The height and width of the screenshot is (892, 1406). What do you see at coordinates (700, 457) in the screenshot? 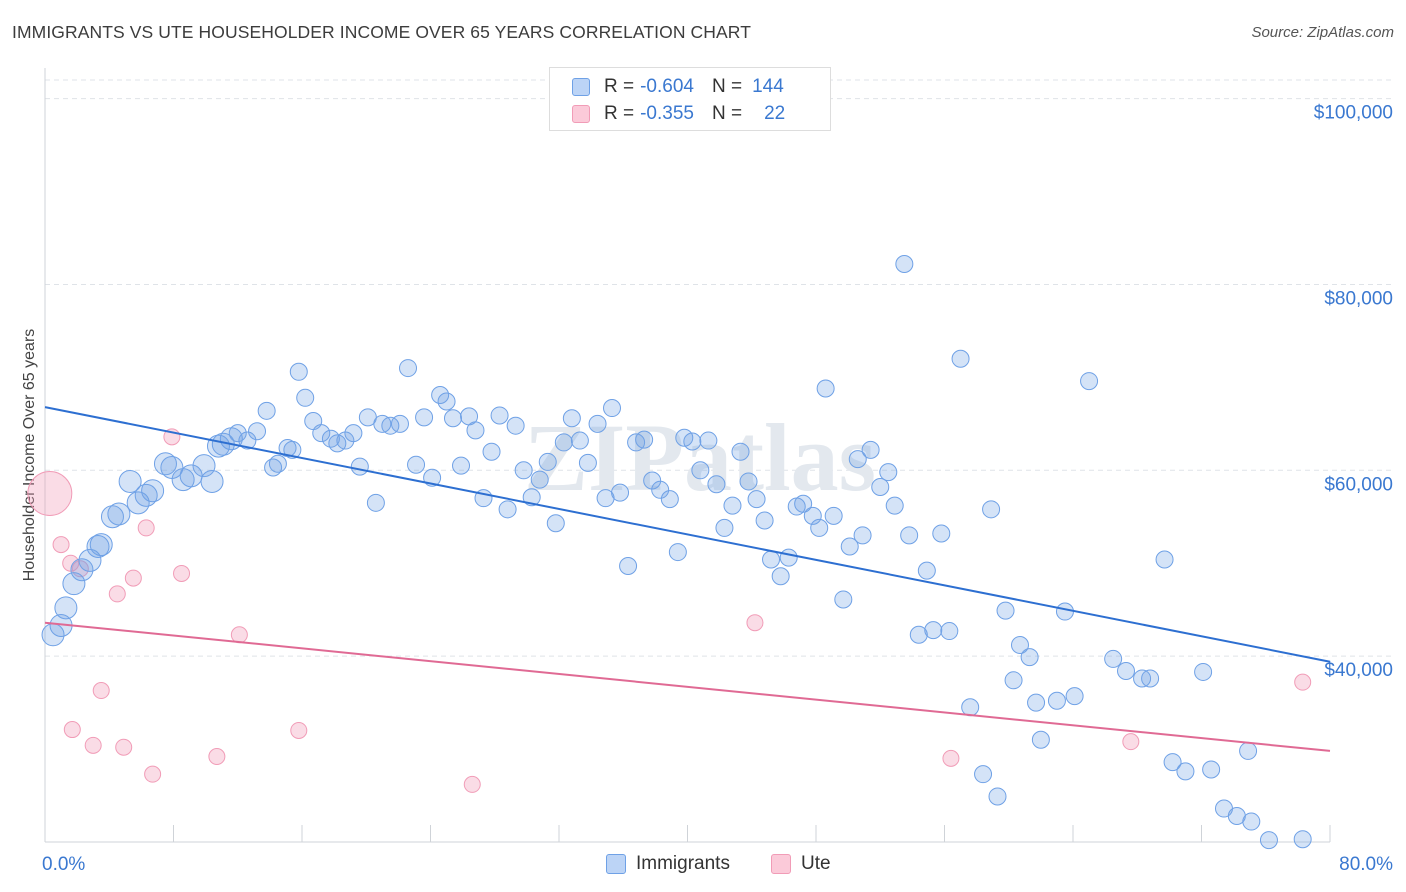
I see `watermark: ZIPatlas` at bounding box center [700, 457].